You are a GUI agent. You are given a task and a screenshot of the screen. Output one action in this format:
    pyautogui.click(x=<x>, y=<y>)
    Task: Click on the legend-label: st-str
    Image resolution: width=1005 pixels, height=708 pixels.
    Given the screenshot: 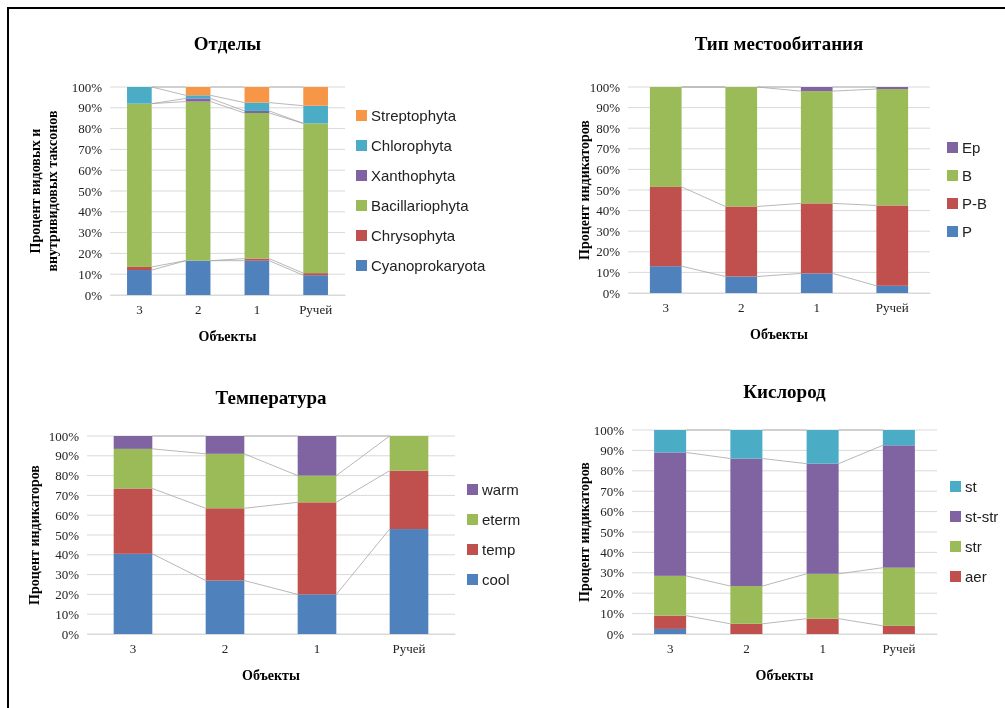 What is the action you would take?
    pyautogui.click(x=982, y=516)
    